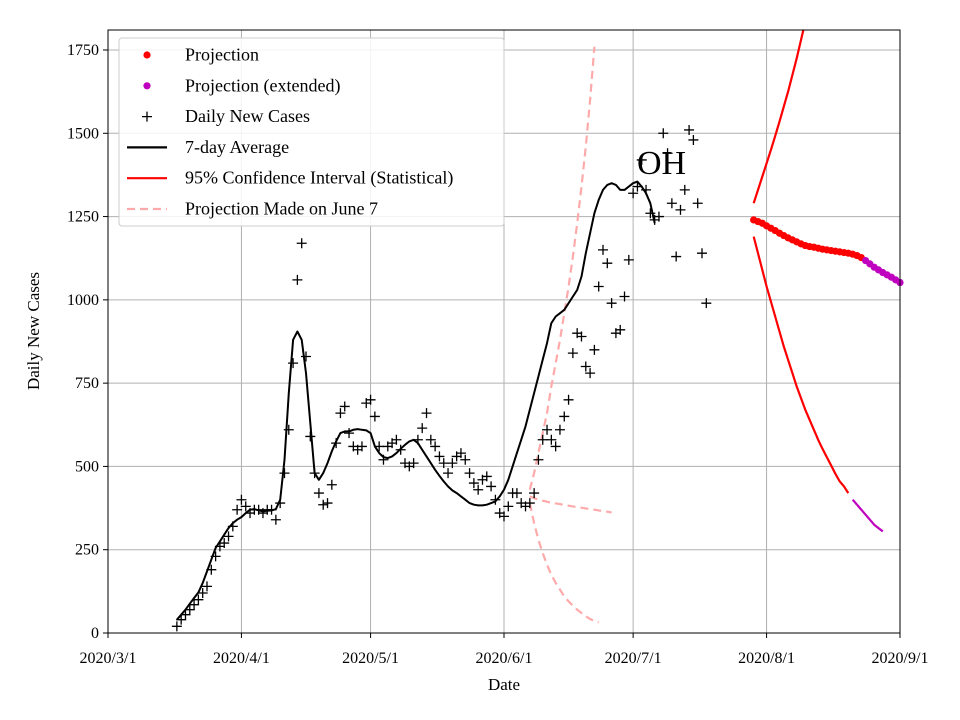 The image size is (960, 720). I want to click on june7-lower-line, so click(564, 563).